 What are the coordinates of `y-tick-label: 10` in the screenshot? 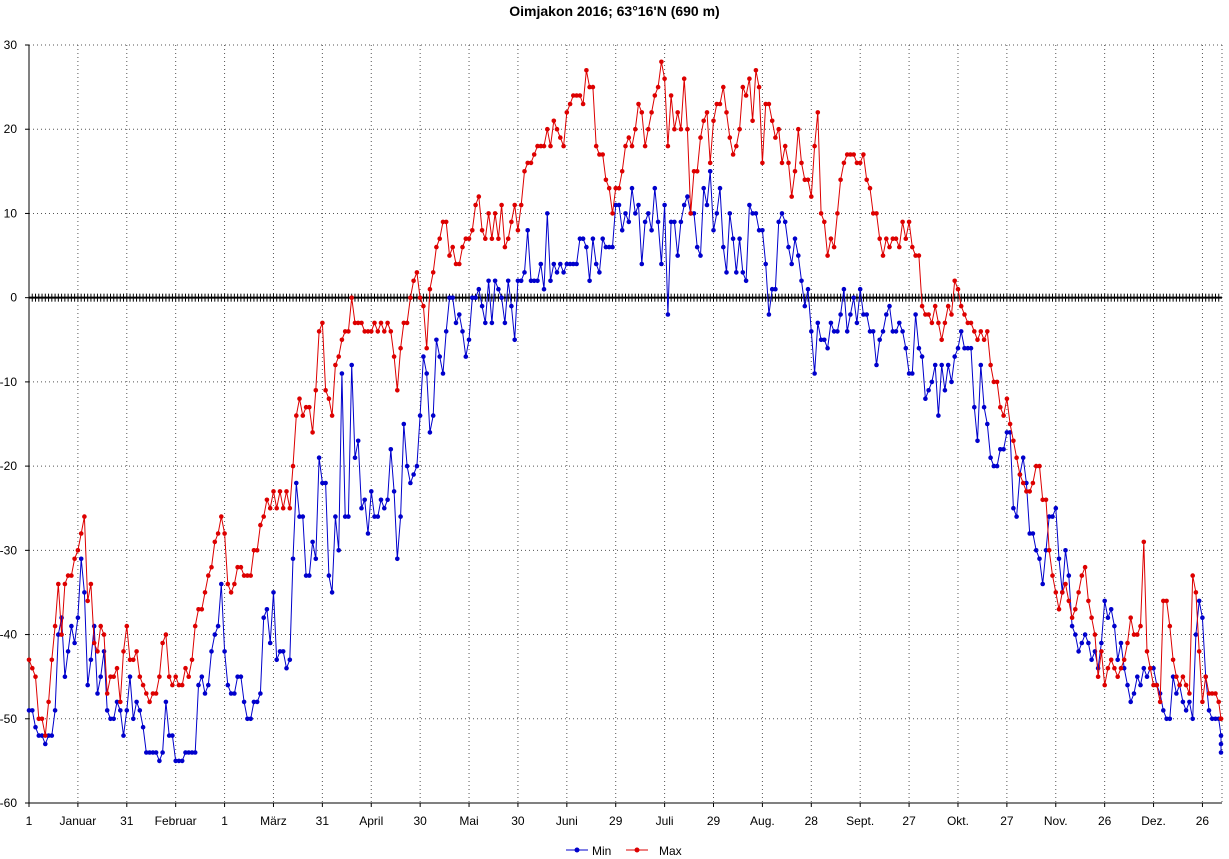 It's located at (11, 213).